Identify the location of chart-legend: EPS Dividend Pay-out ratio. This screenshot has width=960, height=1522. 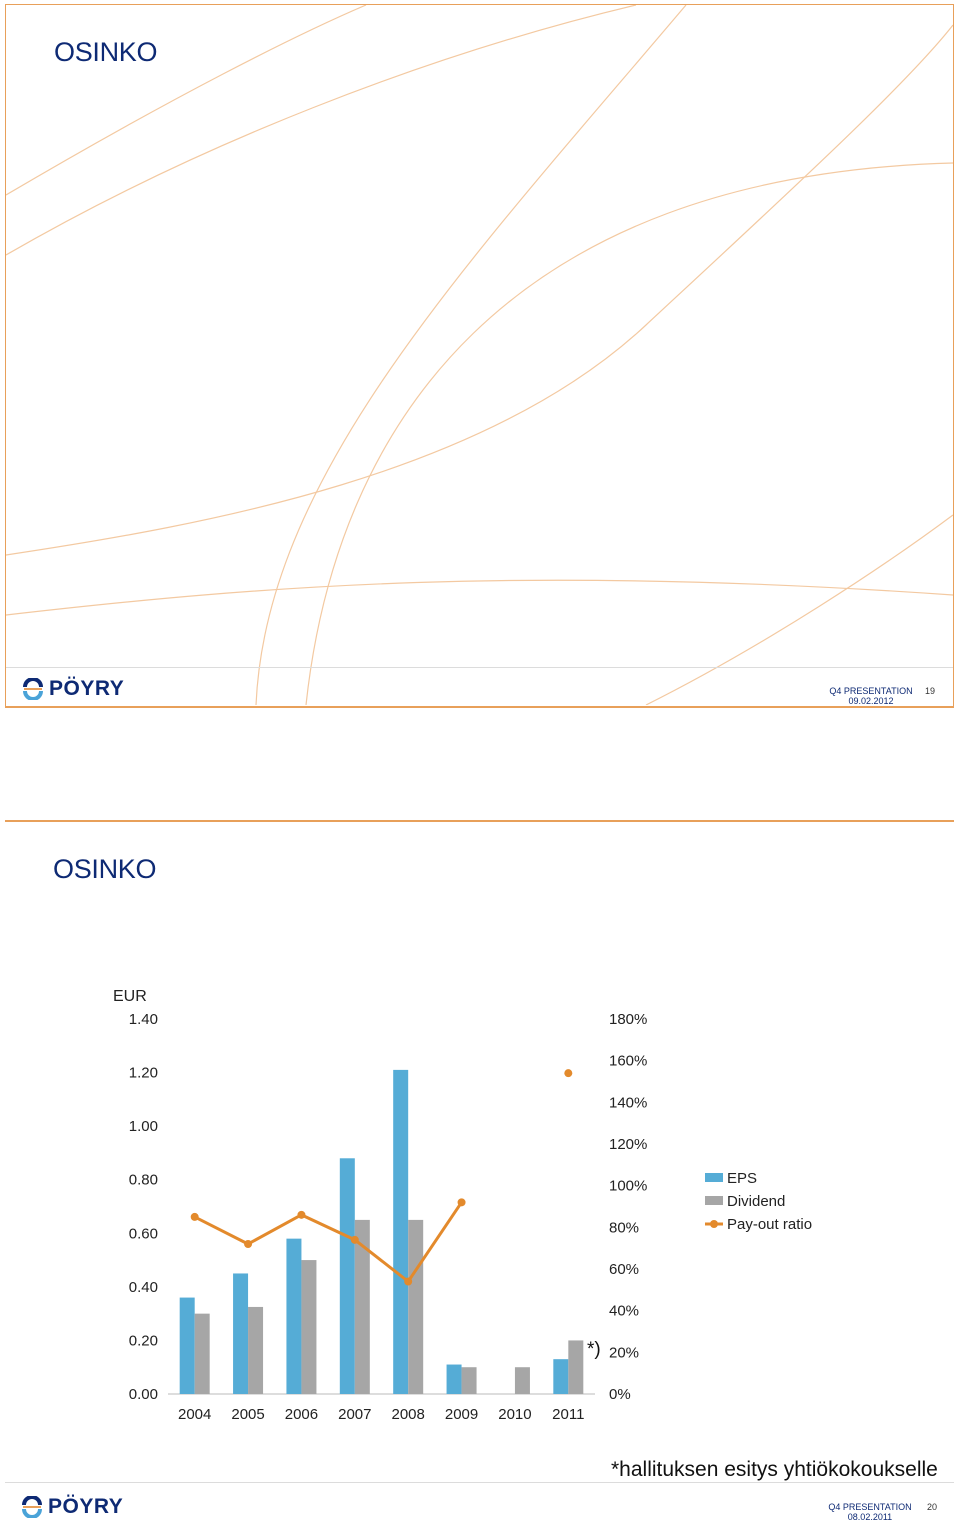
(758, 1201).